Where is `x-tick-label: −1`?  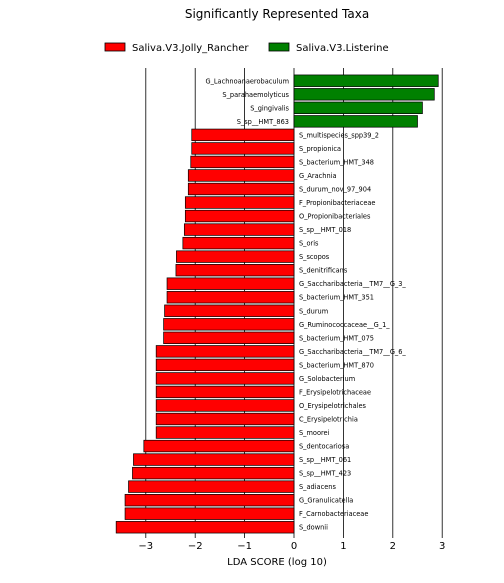
x-tick-label: −1 is located at coordinates (244, 546).